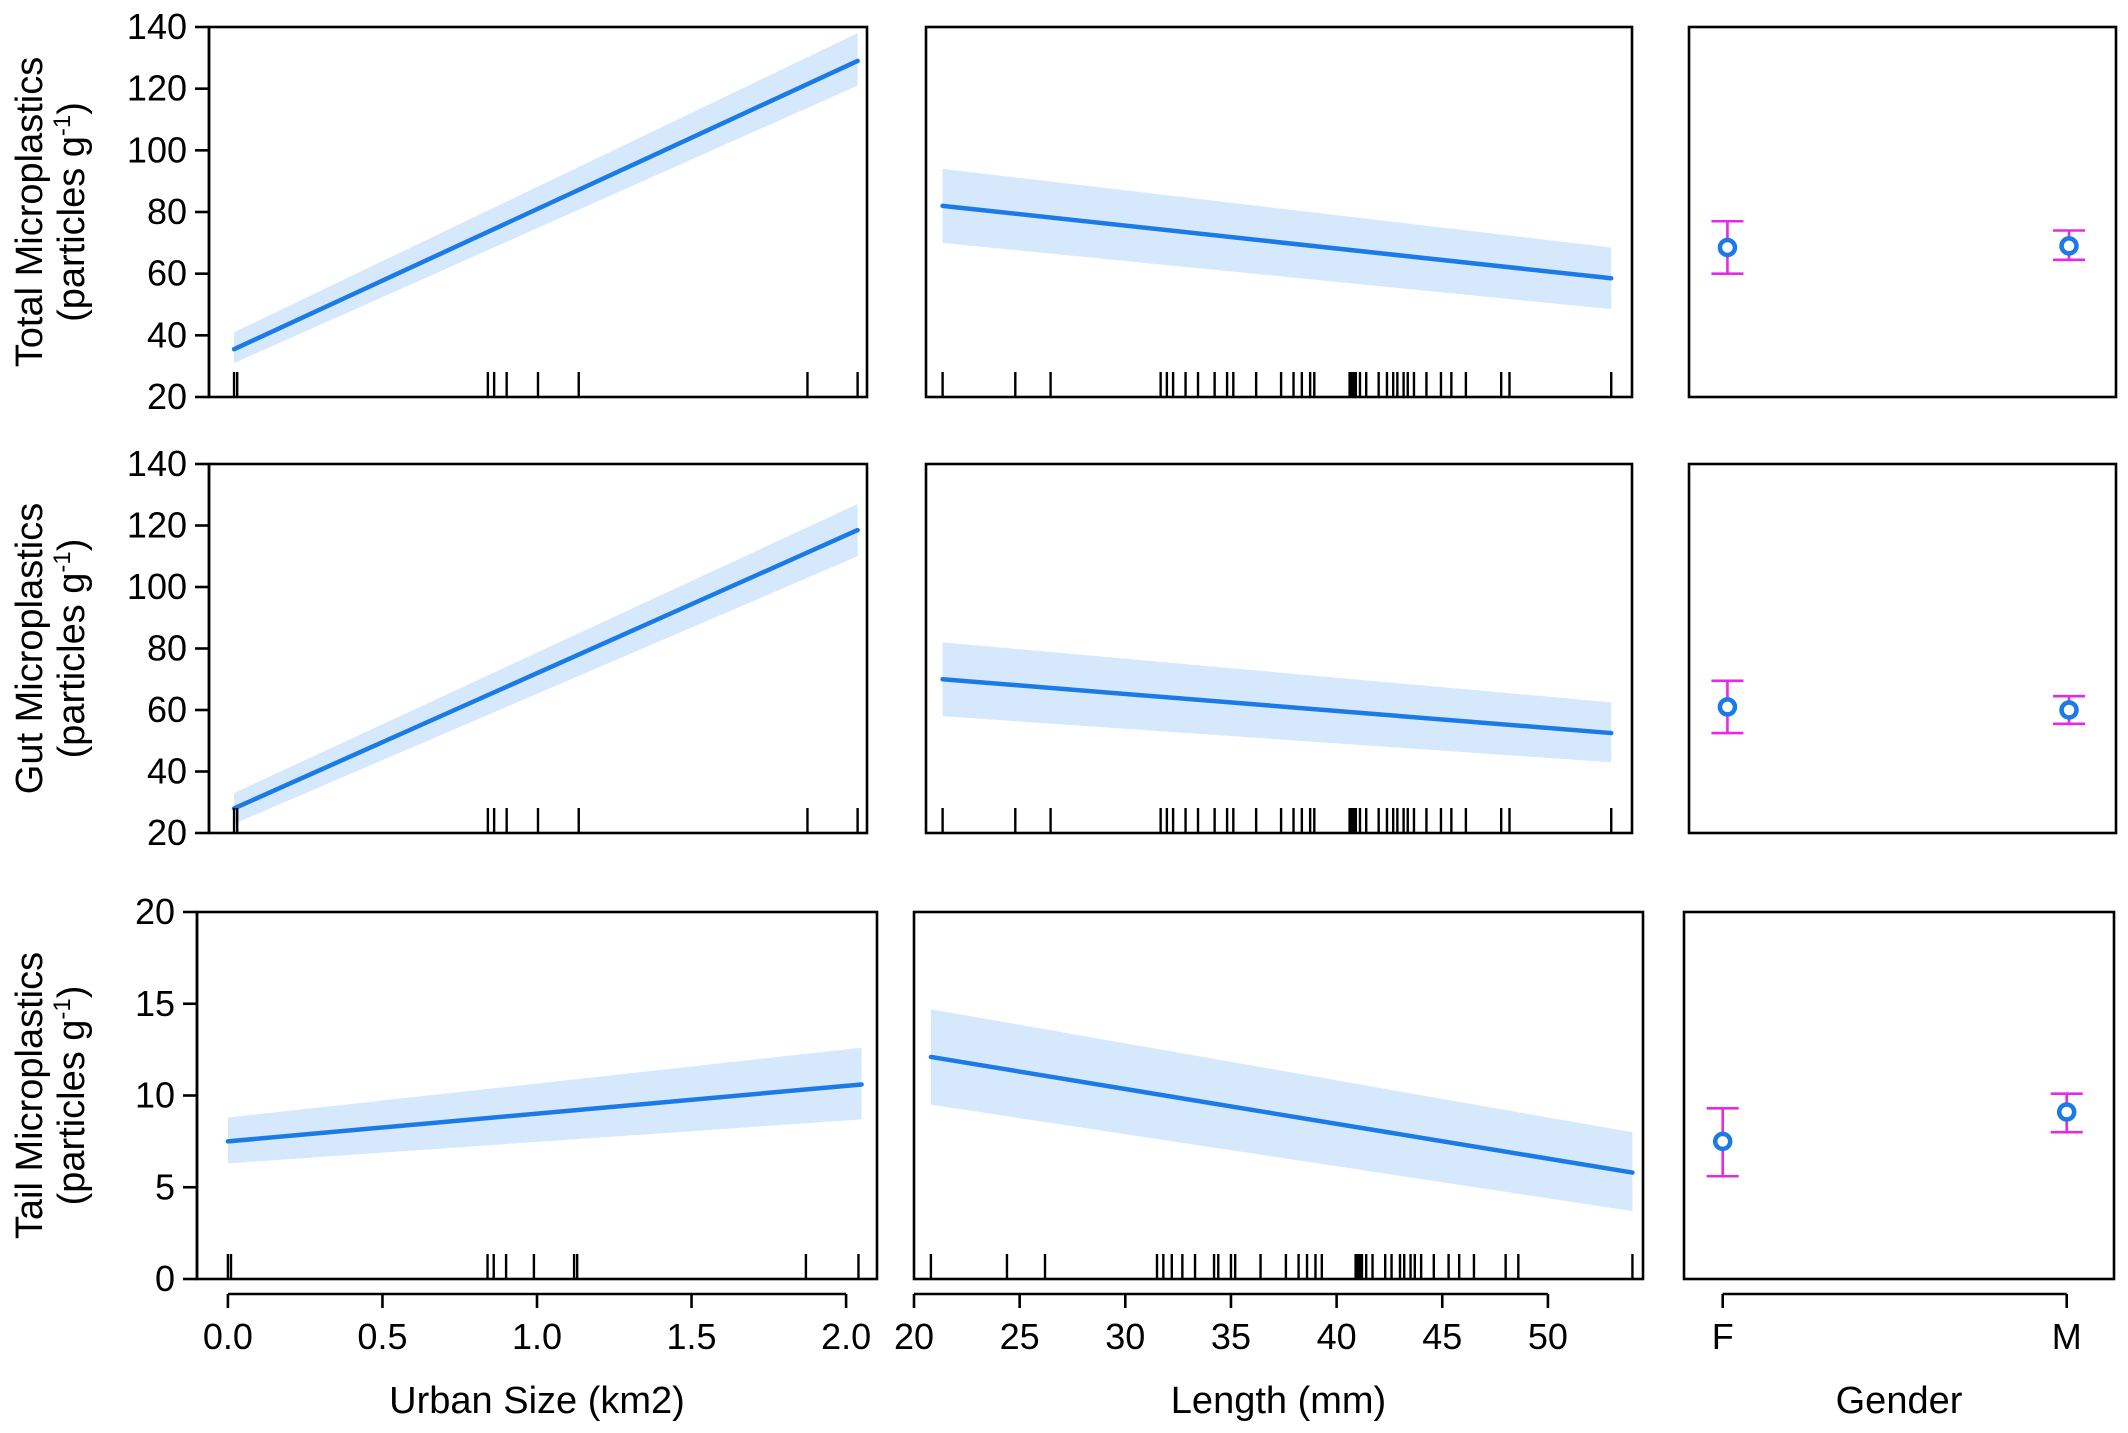 Image resolution: width=2128 pixels, height=1433 pixels. Describe the element at coordinates (1337, 1336) in the screenshot. I see `x-tick-label: 40` at that location.